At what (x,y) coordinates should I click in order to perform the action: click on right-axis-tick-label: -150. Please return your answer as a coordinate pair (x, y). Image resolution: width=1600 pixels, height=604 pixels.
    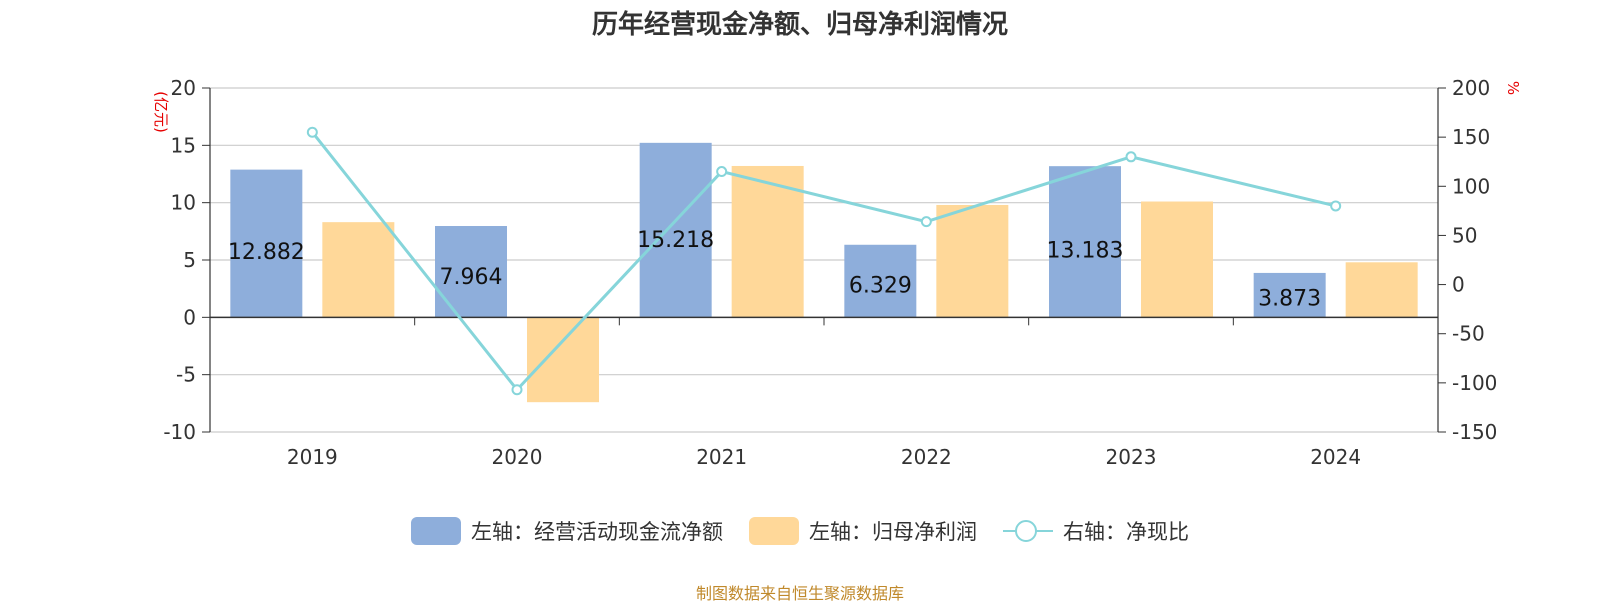
    Looking at the image, I should click on (1474, 432).